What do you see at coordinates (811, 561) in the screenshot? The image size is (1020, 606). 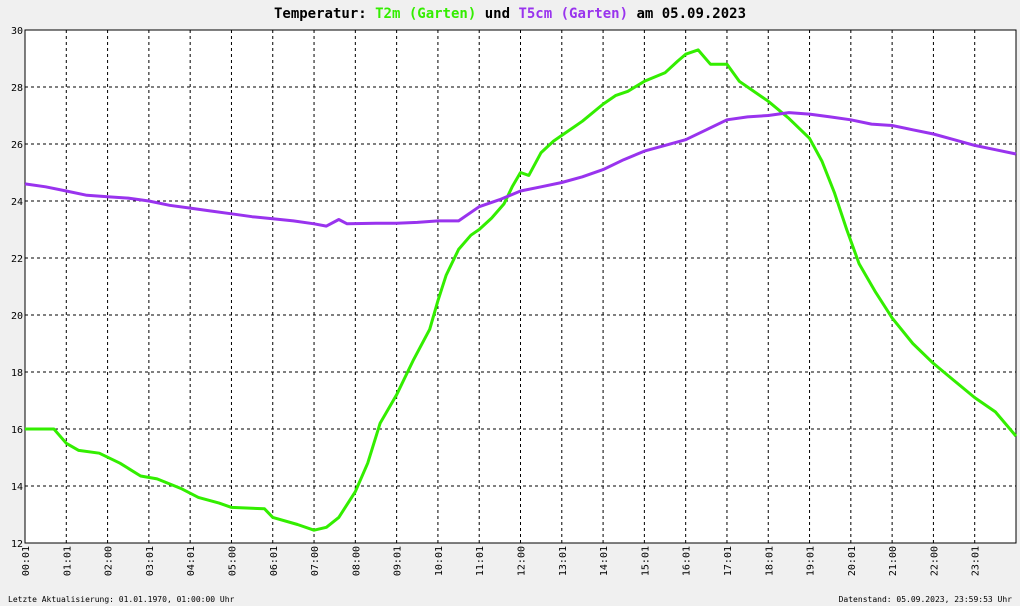 I see `x-tick-label: 19:01` at bounding box center [811, 561].